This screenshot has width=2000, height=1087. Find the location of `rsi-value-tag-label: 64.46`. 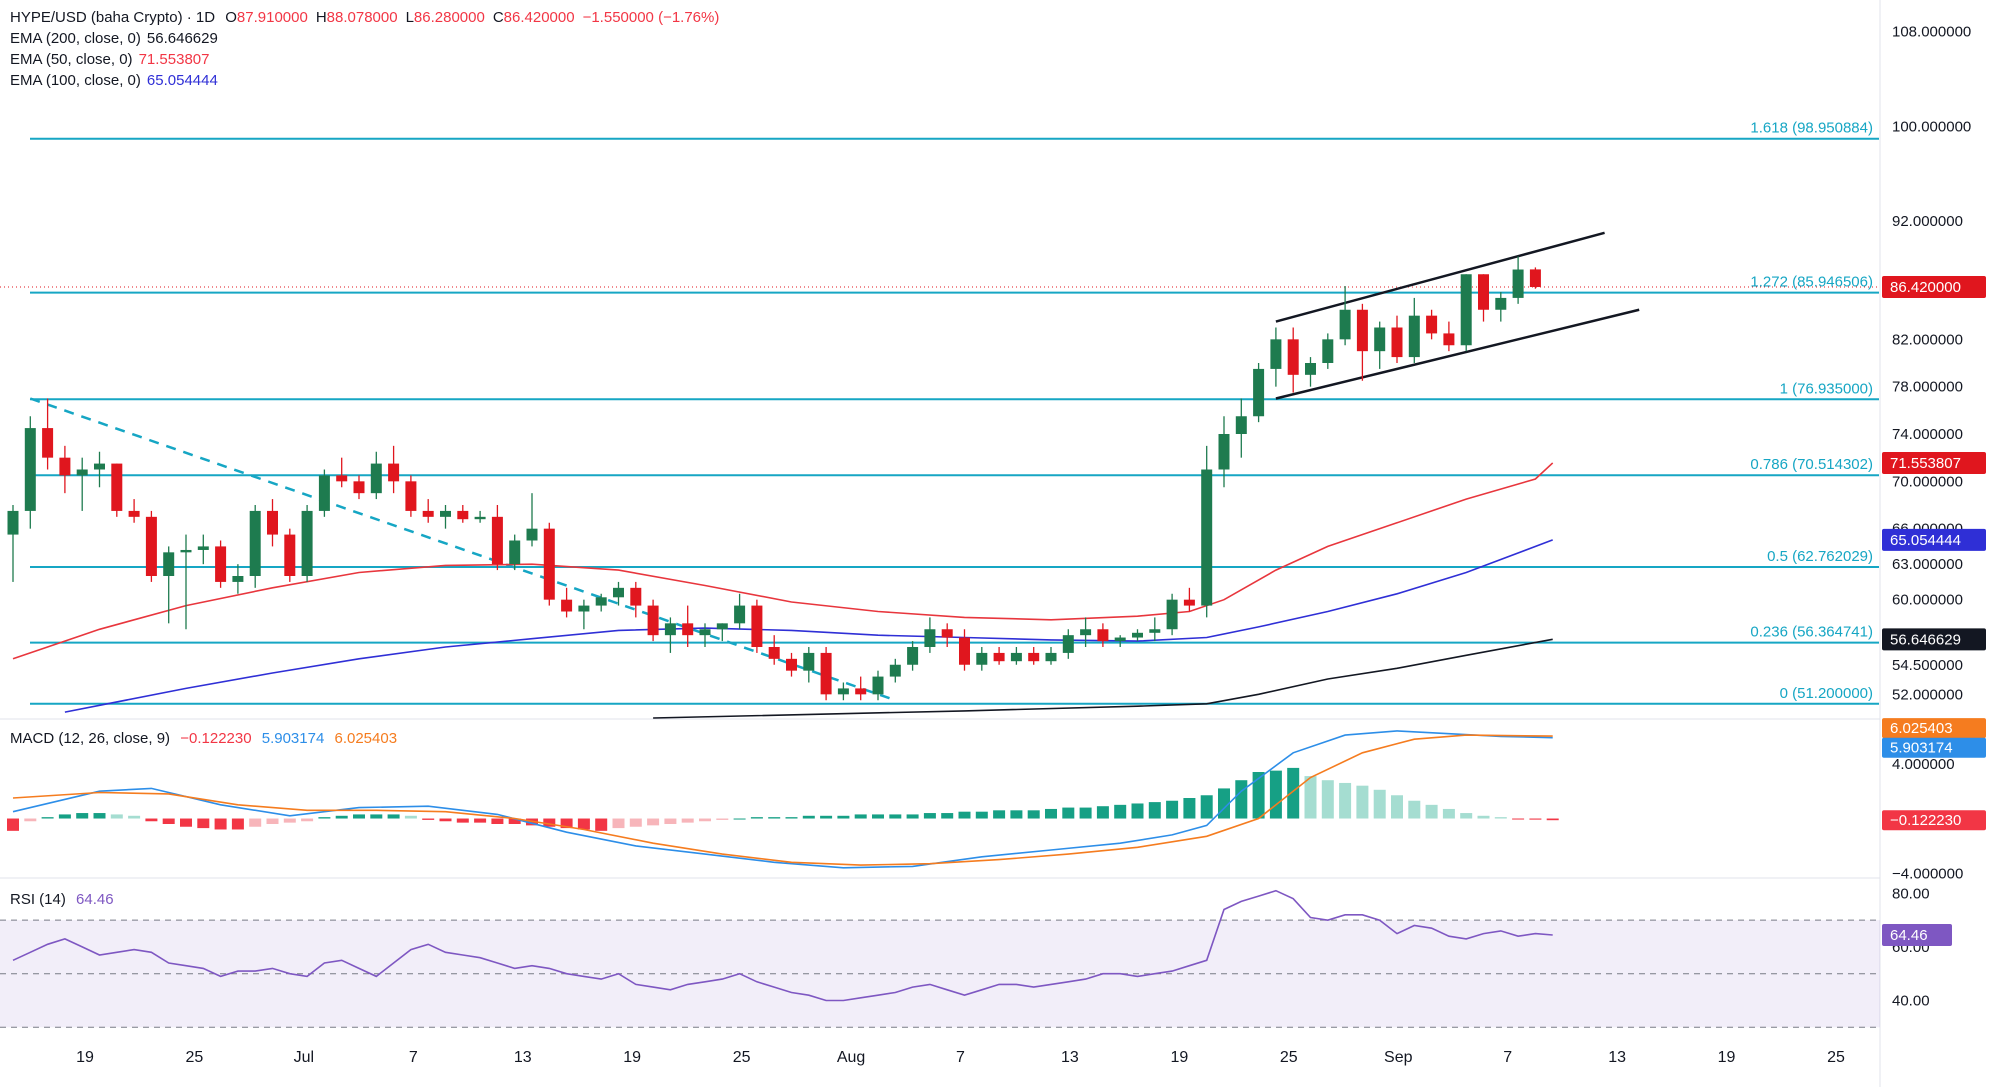

rsi-value-tag-label: 64.46 is located at coordinates (1909, 935).